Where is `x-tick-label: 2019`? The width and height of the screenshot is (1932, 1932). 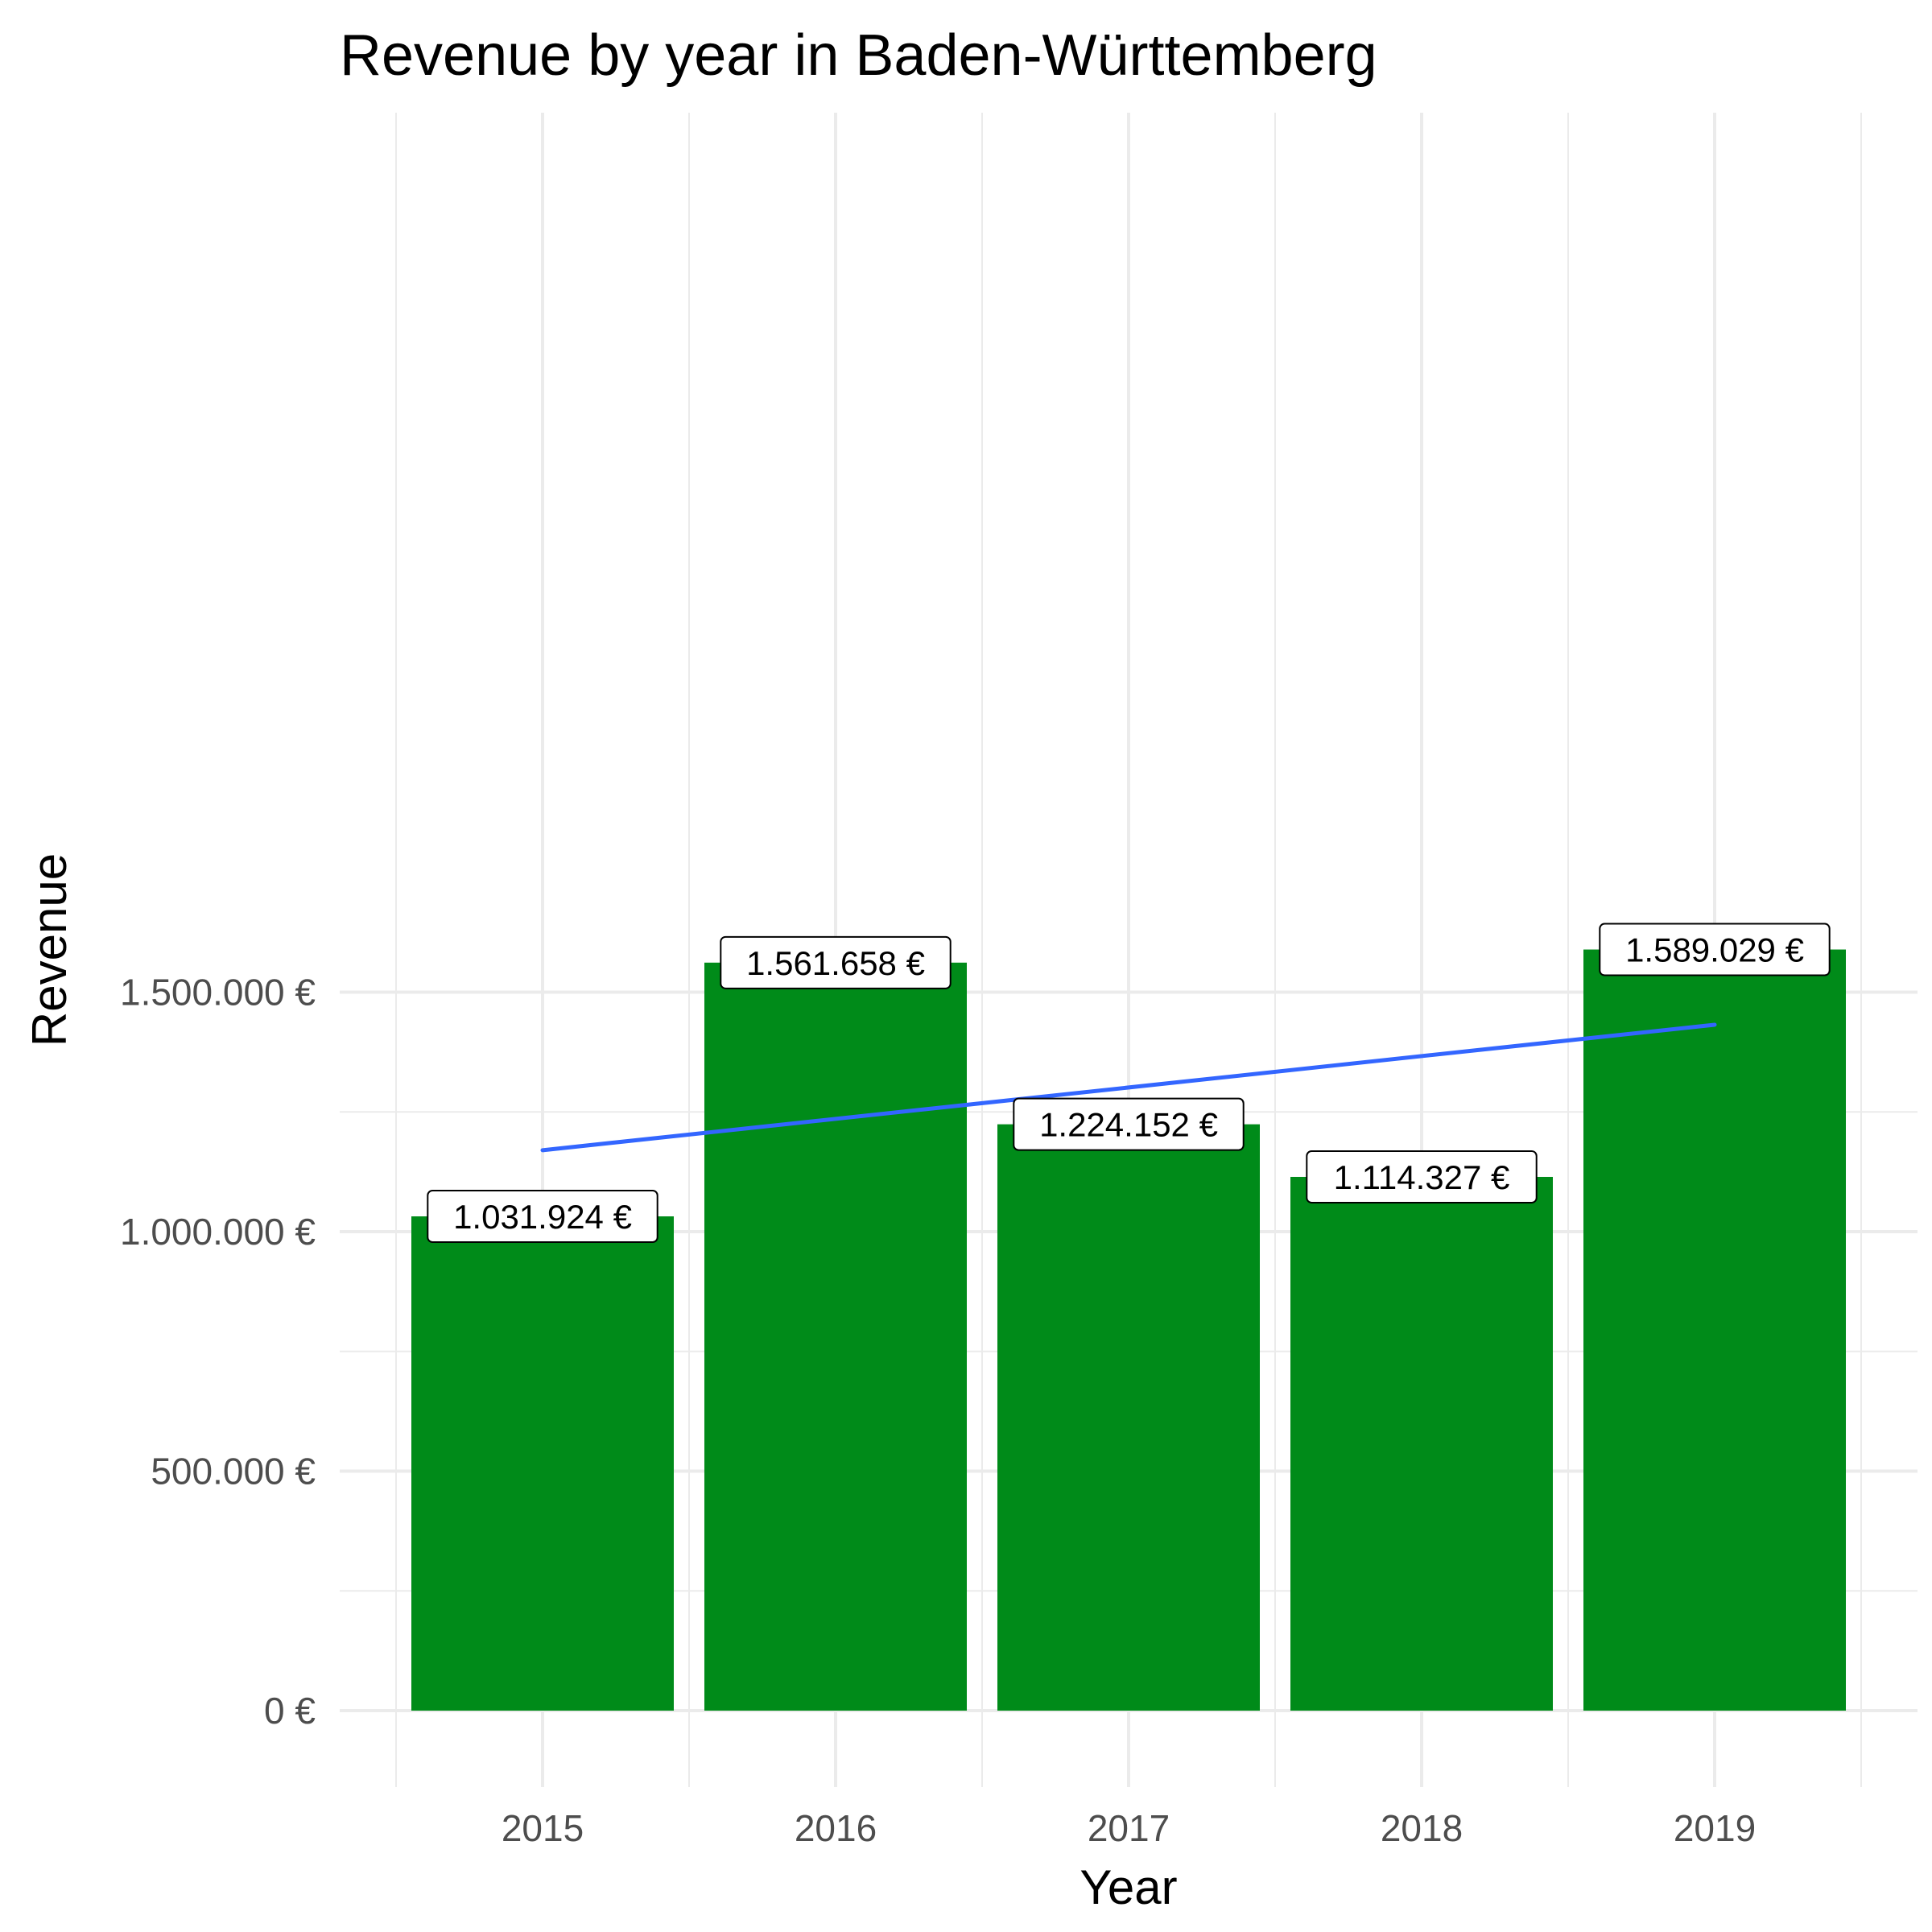 x-tick-label: 2019 is located at coordinates (1715, 1828).